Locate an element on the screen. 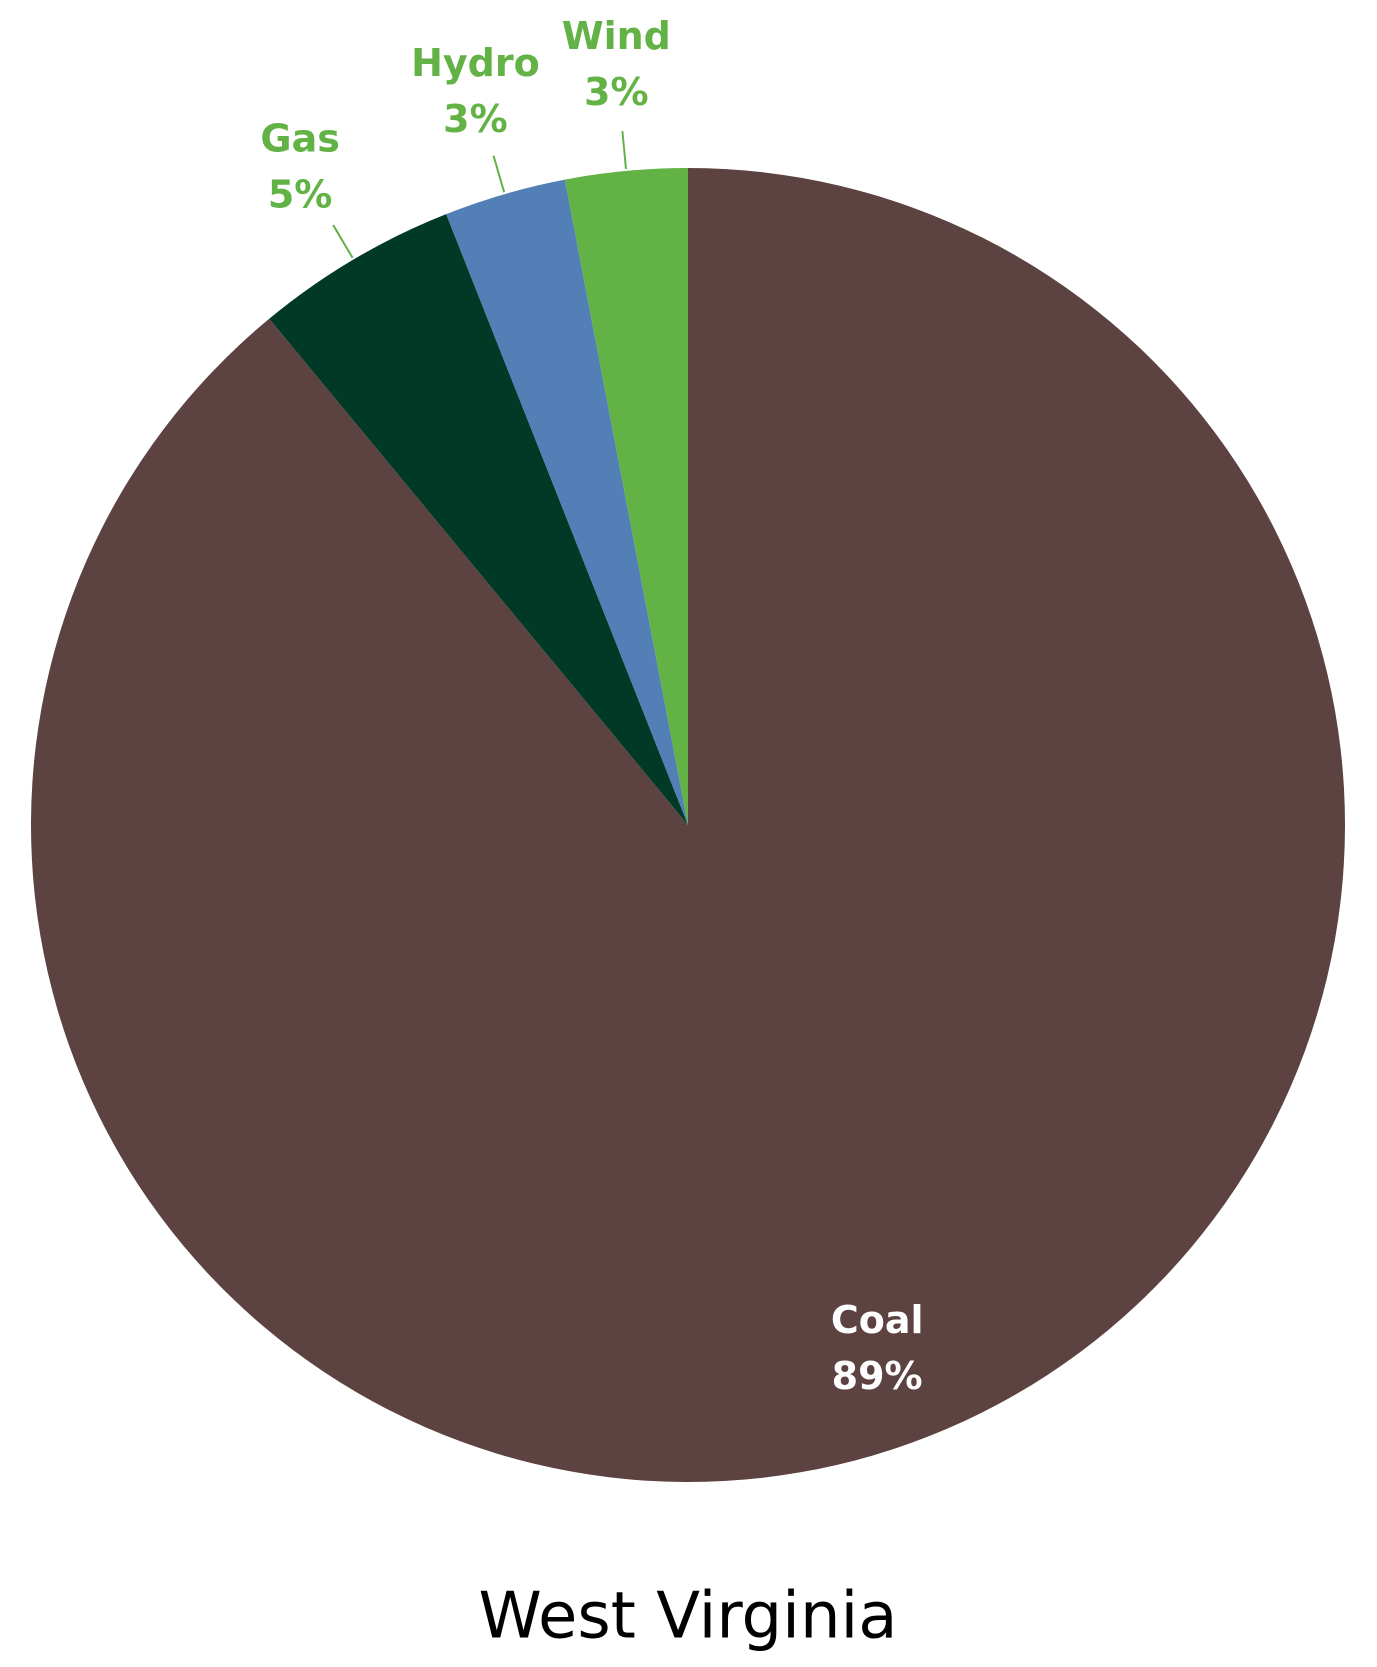 The image size is (1377, 1667). slice-label: Coal is located at coordinates (877, 1320).